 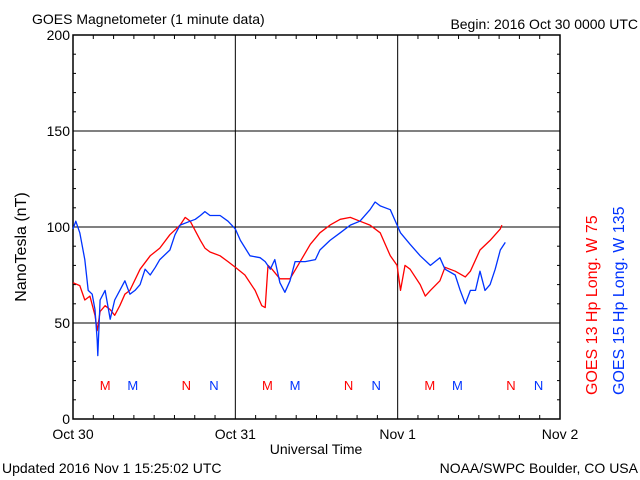 I want to click on legend-goes13: GOES 13 Hp Long. W 75, so click(x=592, y=305).